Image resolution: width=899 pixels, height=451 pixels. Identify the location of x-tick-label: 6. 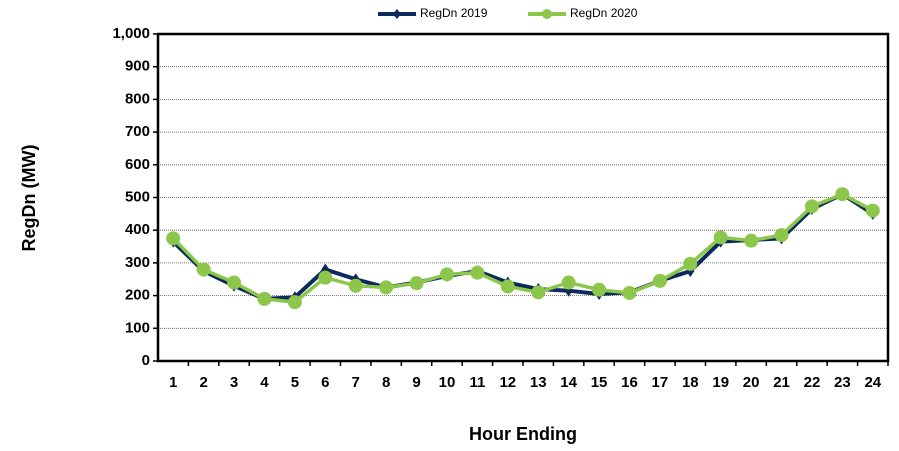
(325, 382).